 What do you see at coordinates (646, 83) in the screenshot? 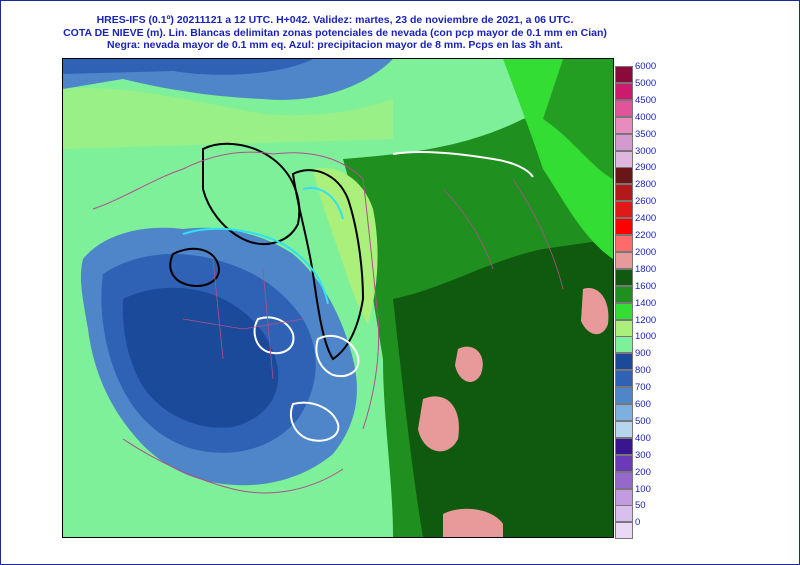
I see `legend-label: 5000` at bounding box center [646, 83].